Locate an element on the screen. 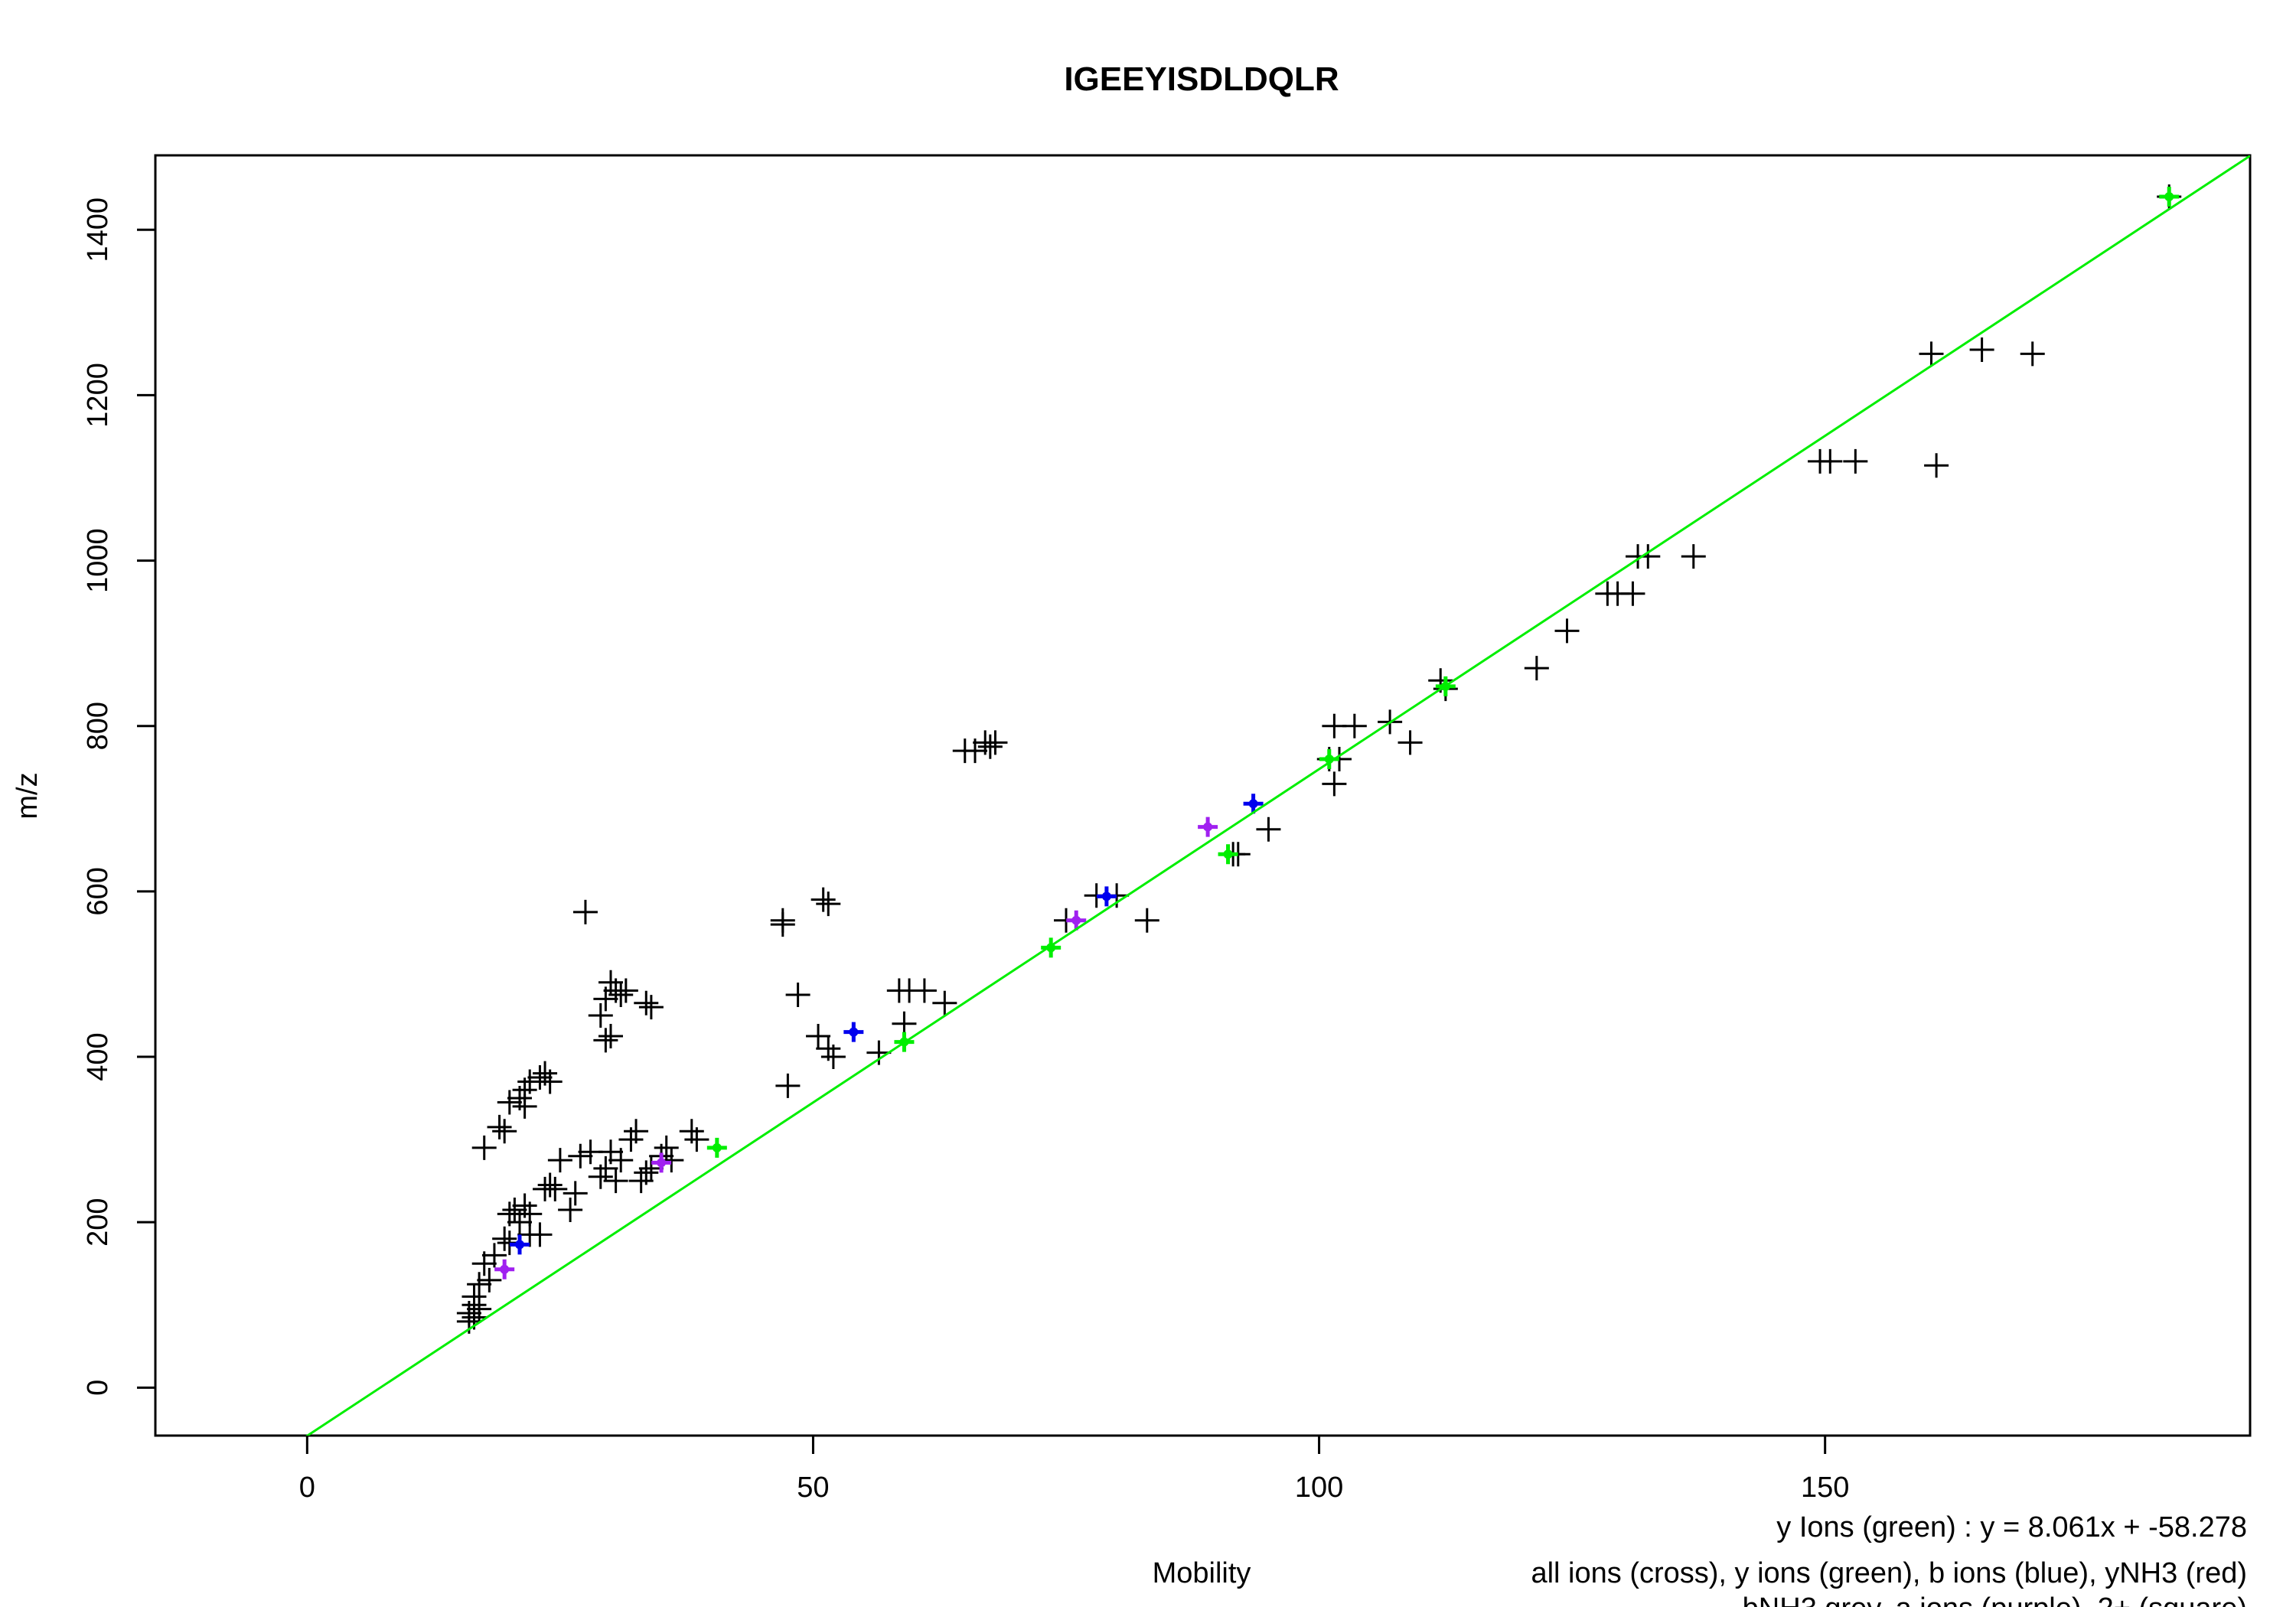 This screenshot has width=2296, height=1607. y-axis: 0 200 400 600 800 1000 1200 1400 is located at coordinates (118, 796).